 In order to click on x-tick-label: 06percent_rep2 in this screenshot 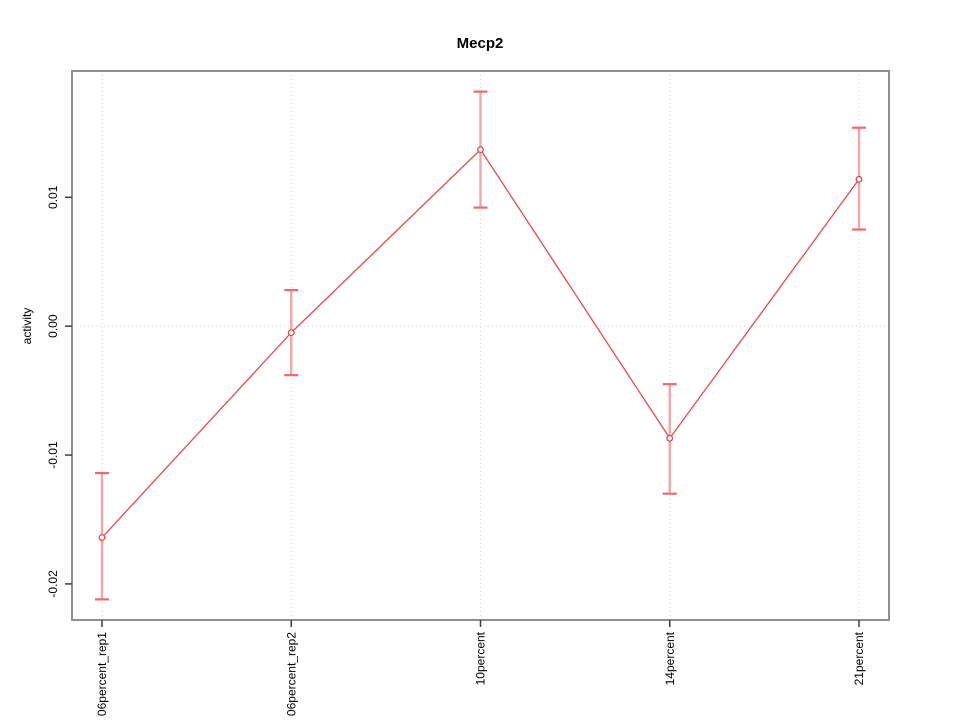, I will do `click(291, 674)`.